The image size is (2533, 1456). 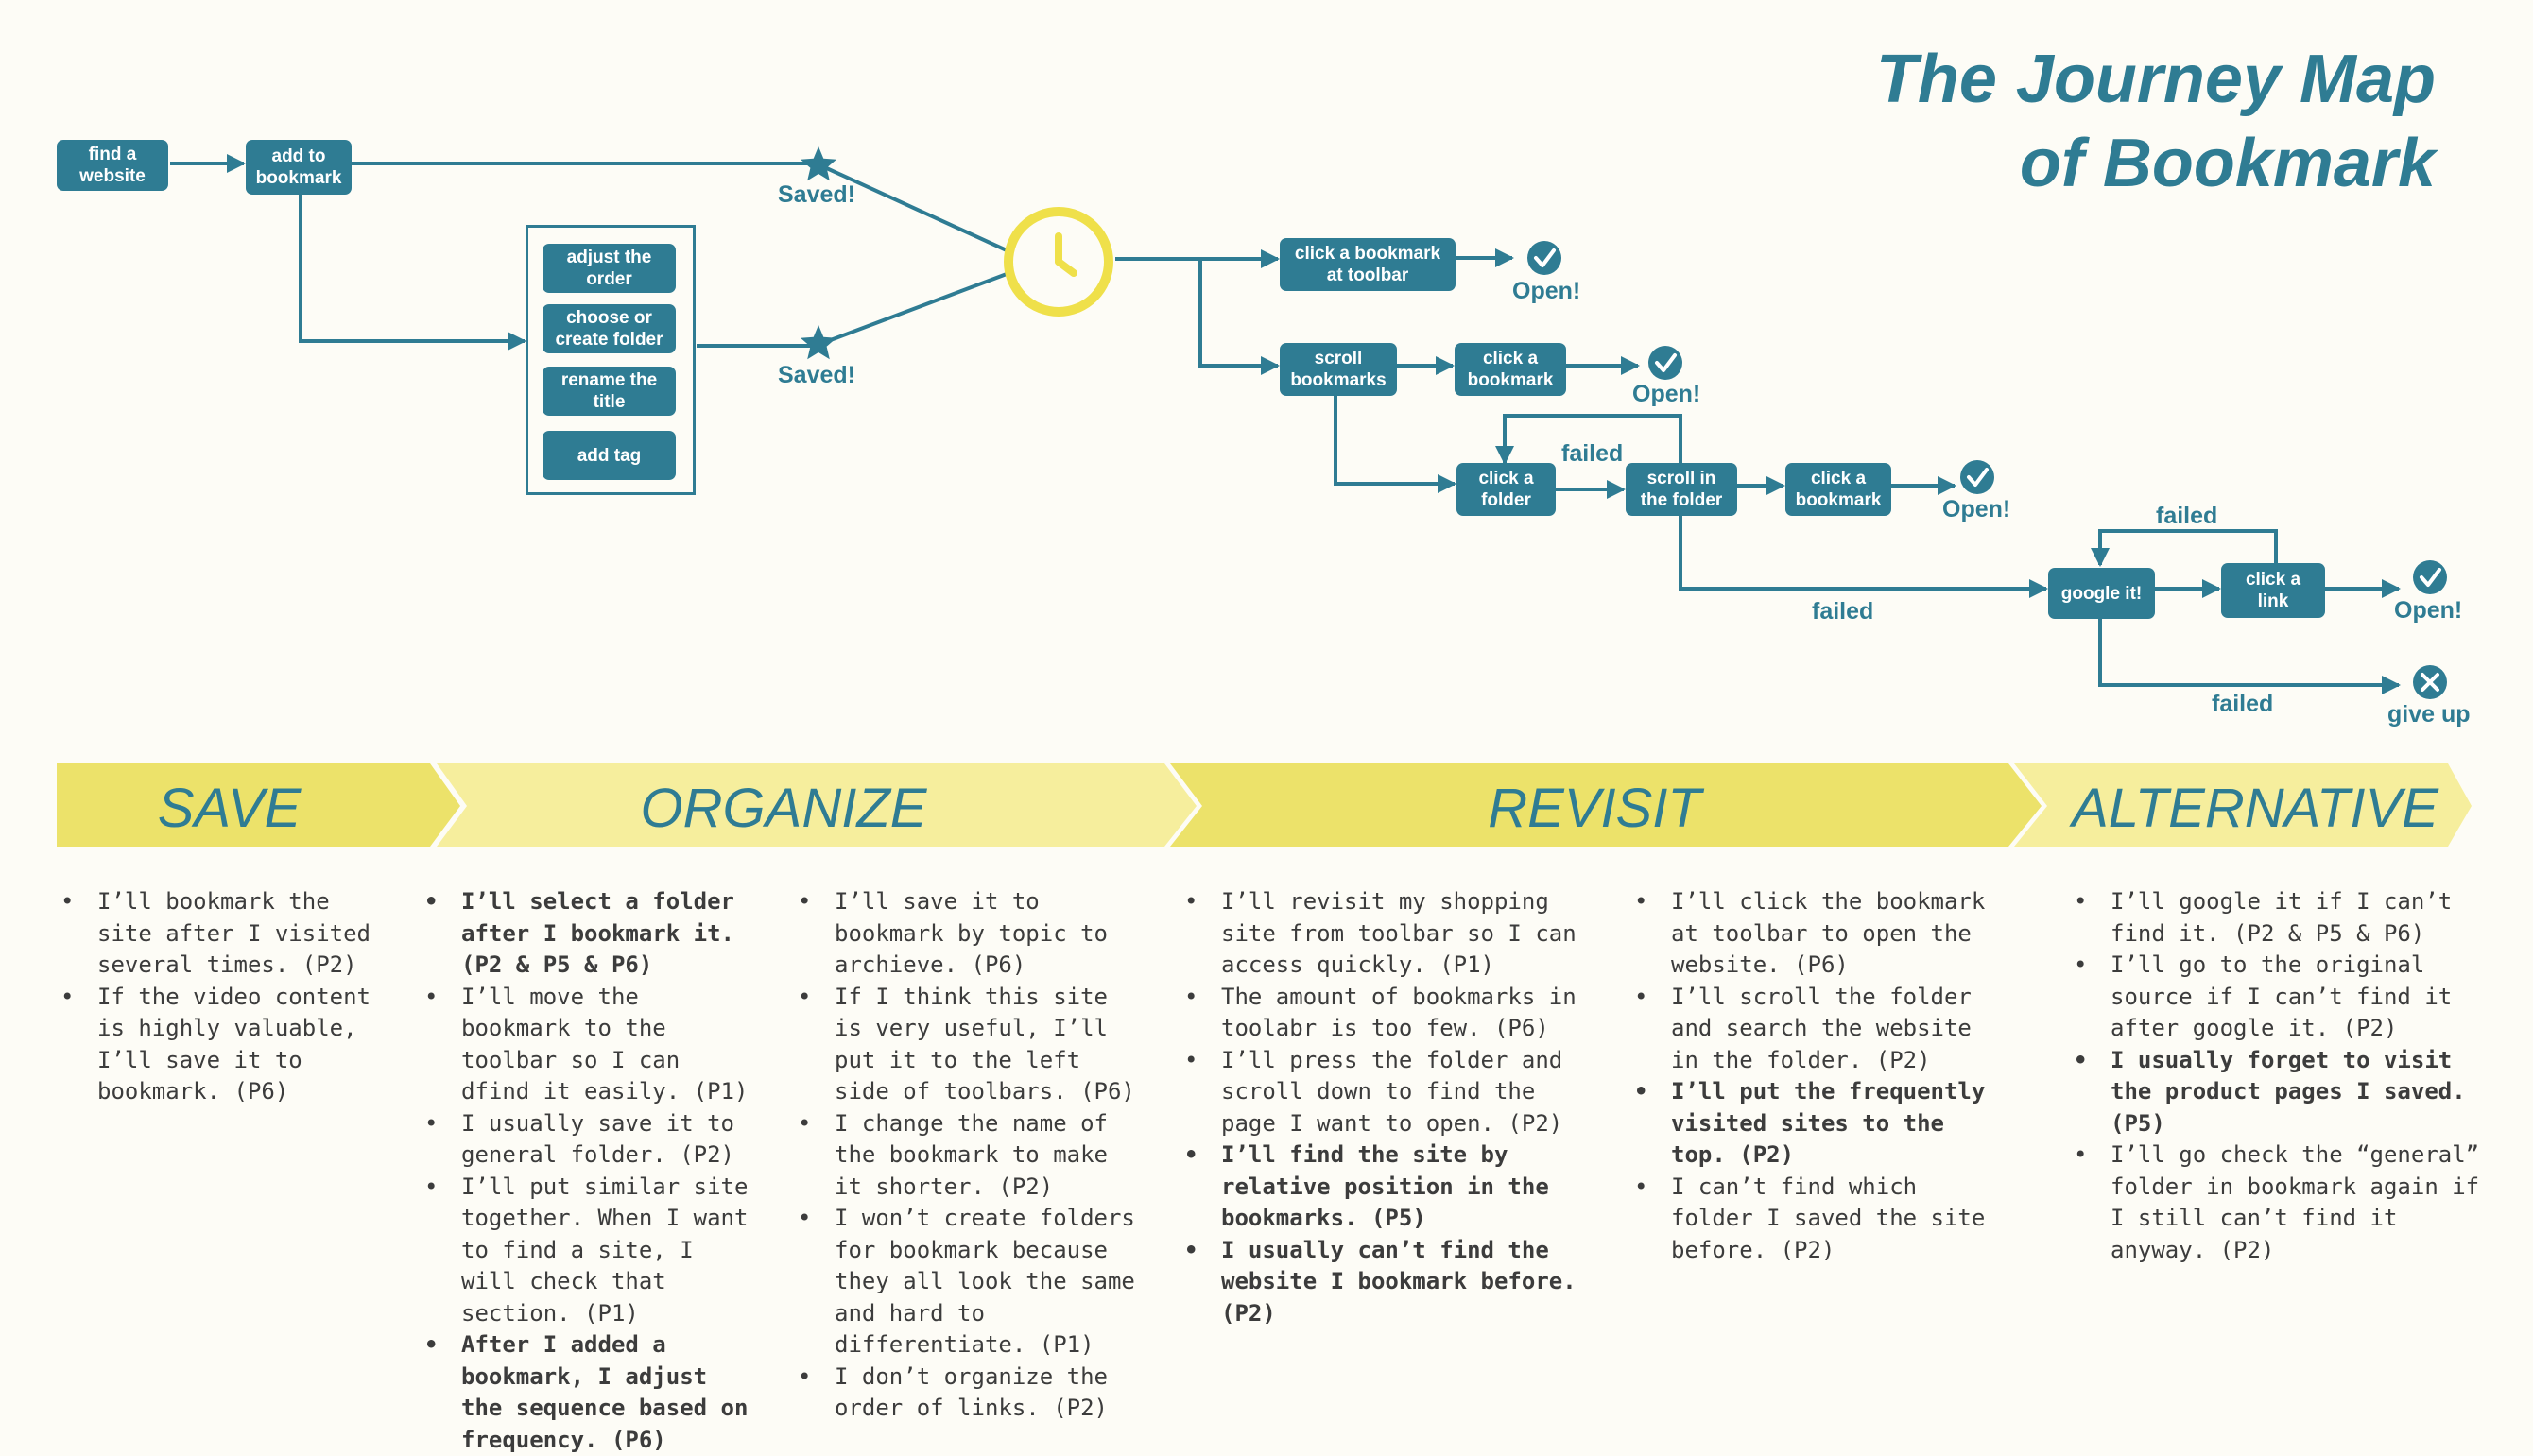 I want to click on phase-alternative-bg, so click(x=2243, y=805).